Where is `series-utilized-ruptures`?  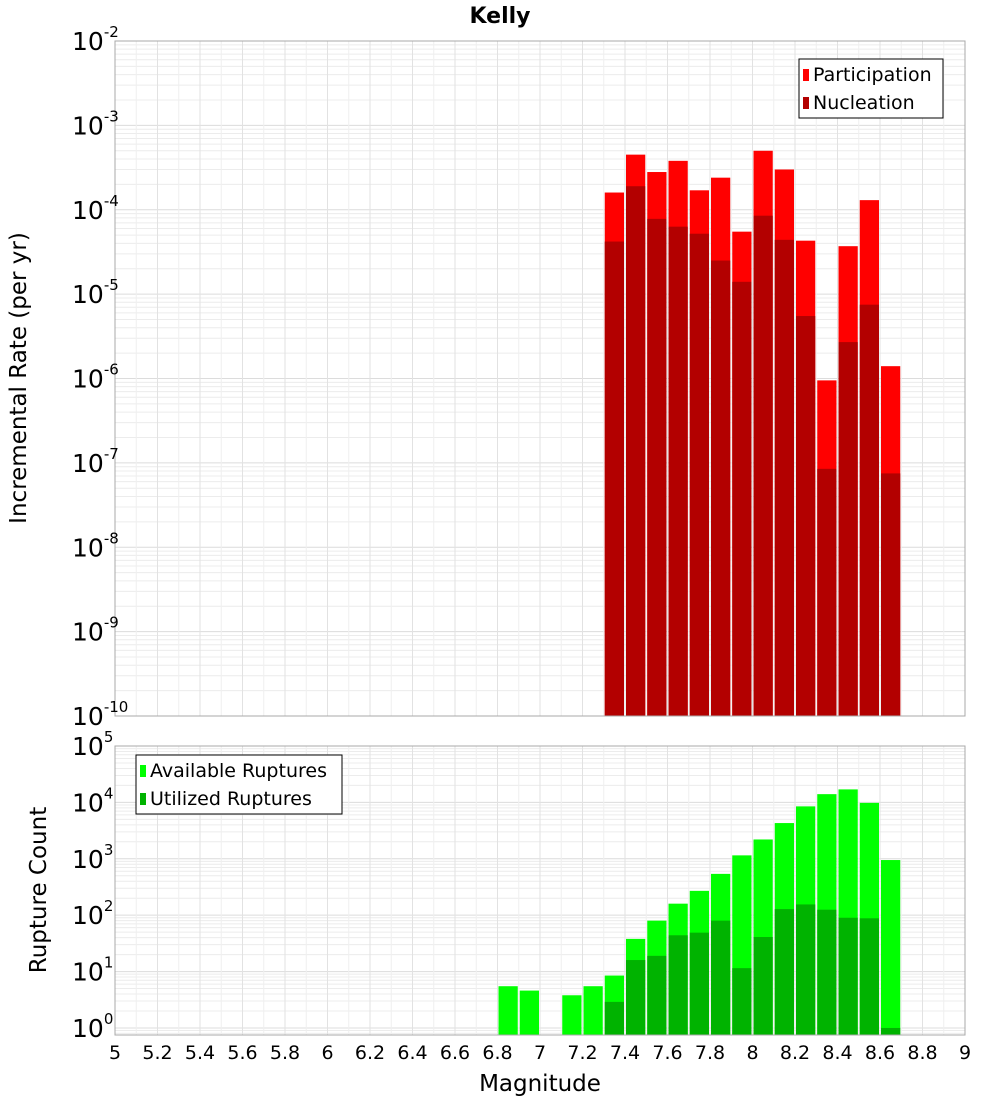 series-utilized-ruptures is located at coordinates (752, 969).